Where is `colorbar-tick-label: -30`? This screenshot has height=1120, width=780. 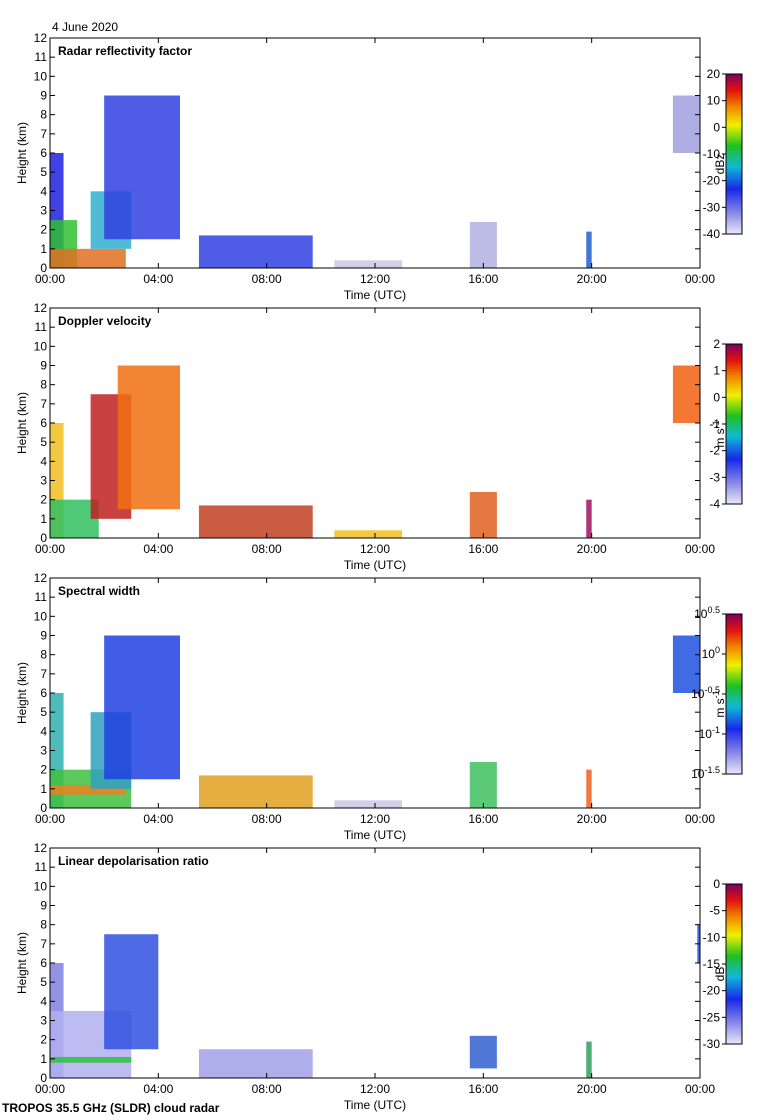
colorbar-tick-label: -30 is located at coordinates (712, 207).